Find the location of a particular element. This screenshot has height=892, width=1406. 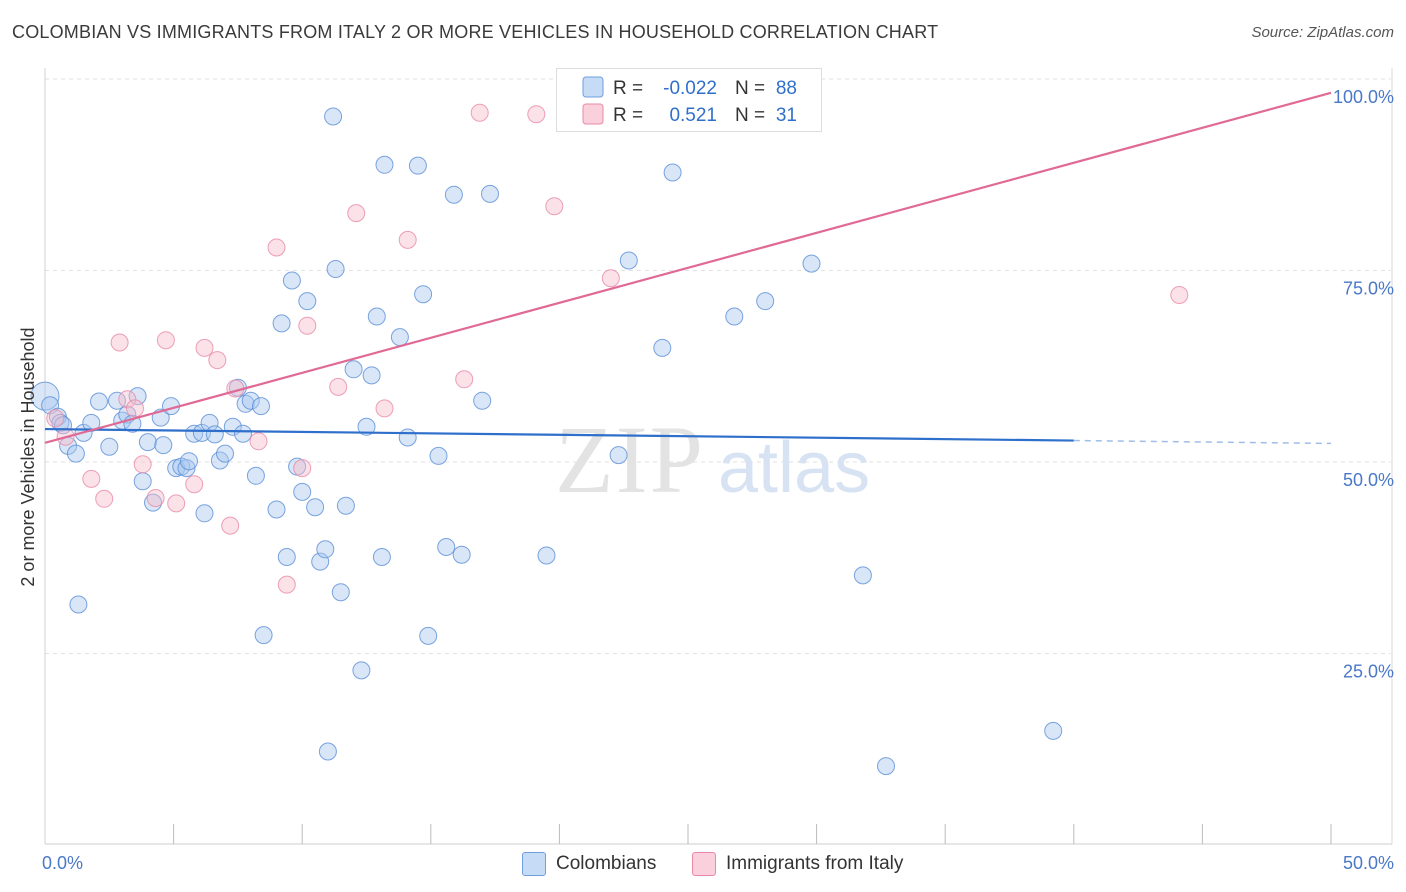

bottom-legend: Colombians Immigrants from Italy is located at coordinates (703, 866).